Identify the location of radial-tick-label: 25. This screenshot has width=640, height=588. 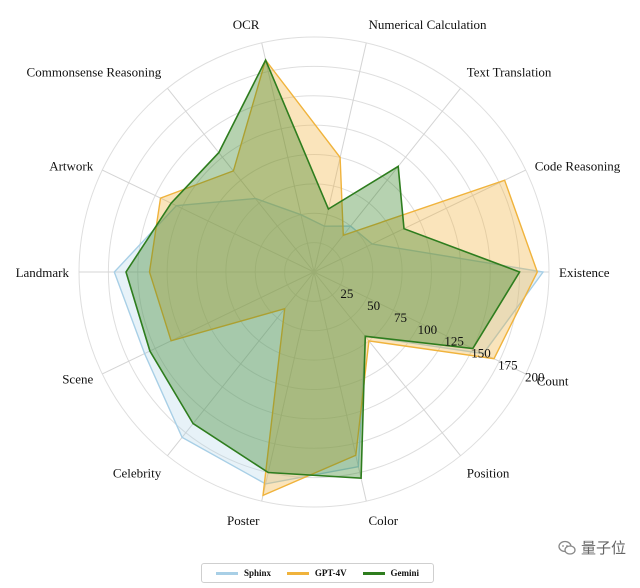
(346, 293).